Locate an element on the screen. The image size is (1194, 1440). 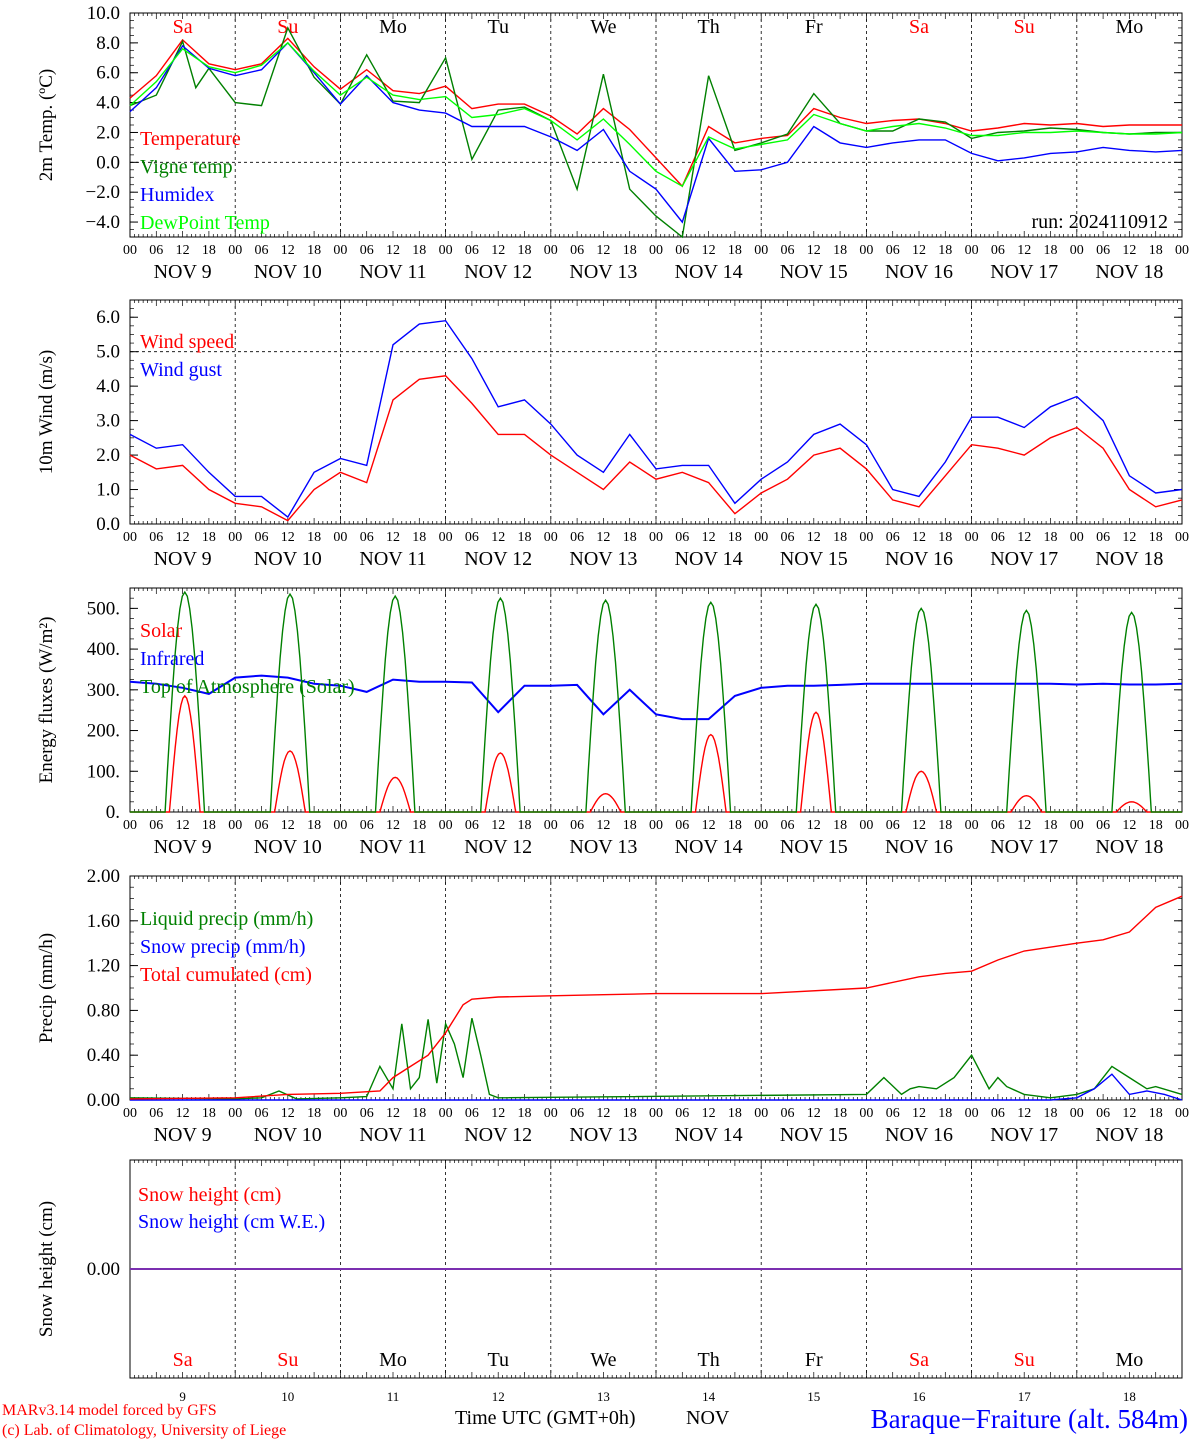
series-line-wind-speed is located at coordinates (656, 448).